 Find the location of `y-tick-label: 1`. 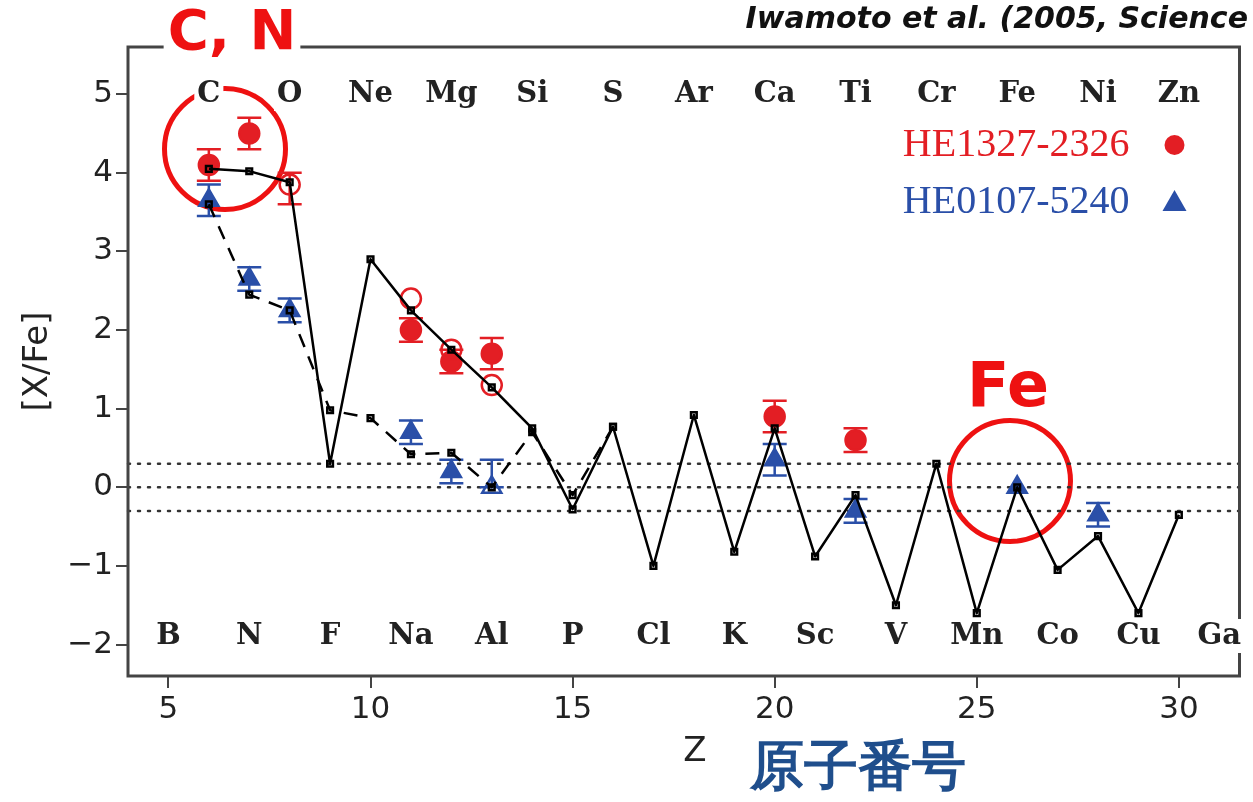

y-tick-label: 1 is located at coordinates (103, 405).